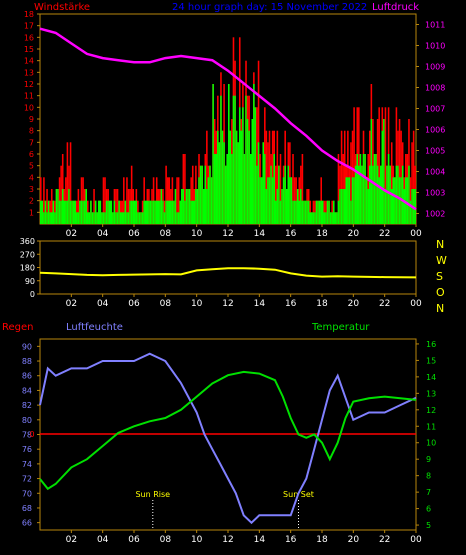 This screenshot has width=466, height=555. Describe the element at coordinates (435, 214) in the screenshot. I see `panel1-right-tick-label: 1002` at that location.